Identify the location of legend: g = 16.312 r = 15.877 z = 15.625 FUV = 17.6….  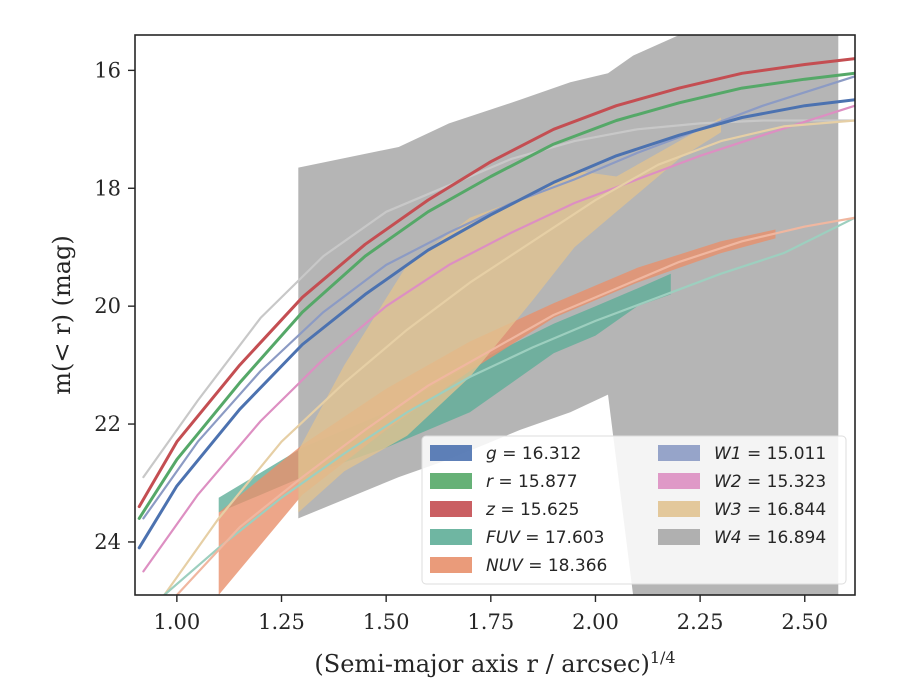
(634, 510).